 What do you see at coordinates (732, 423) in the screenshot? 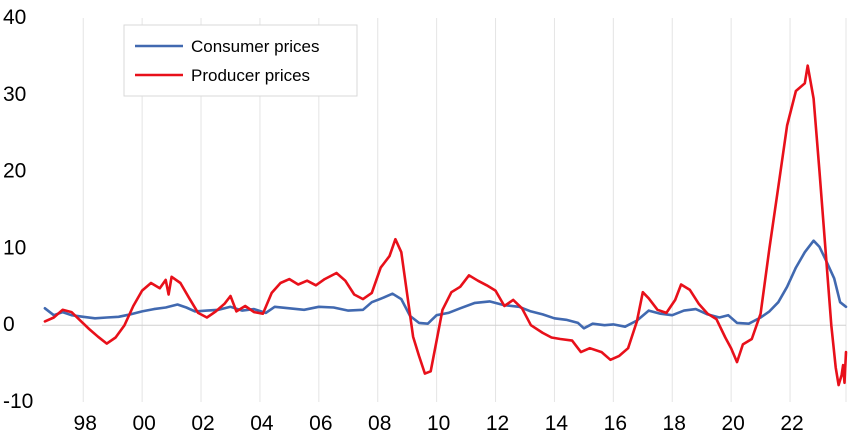
I see `x-tick-label: 20` at bounding box center [732, 423].